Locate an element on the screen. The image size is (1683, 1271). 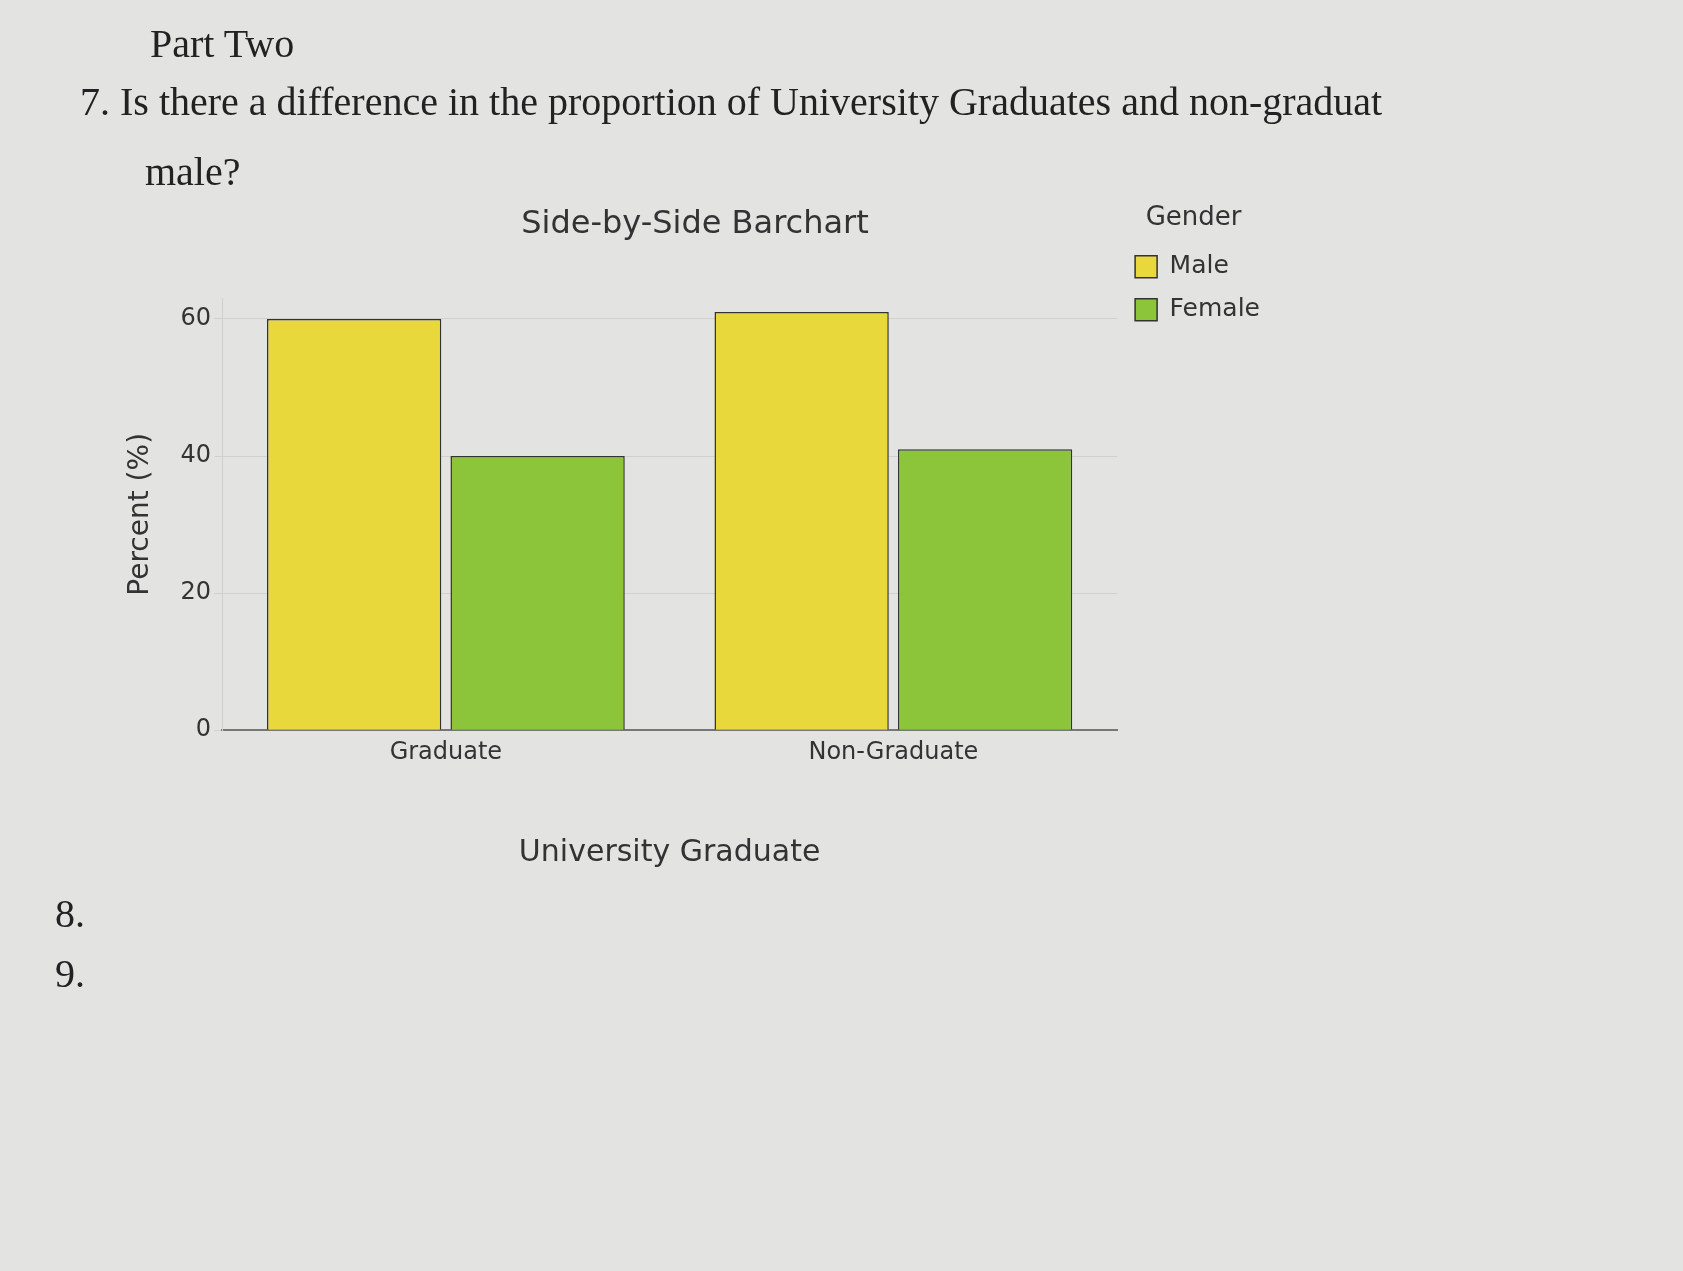
y-tick-label: 40 is located at coordinates (196, 454).